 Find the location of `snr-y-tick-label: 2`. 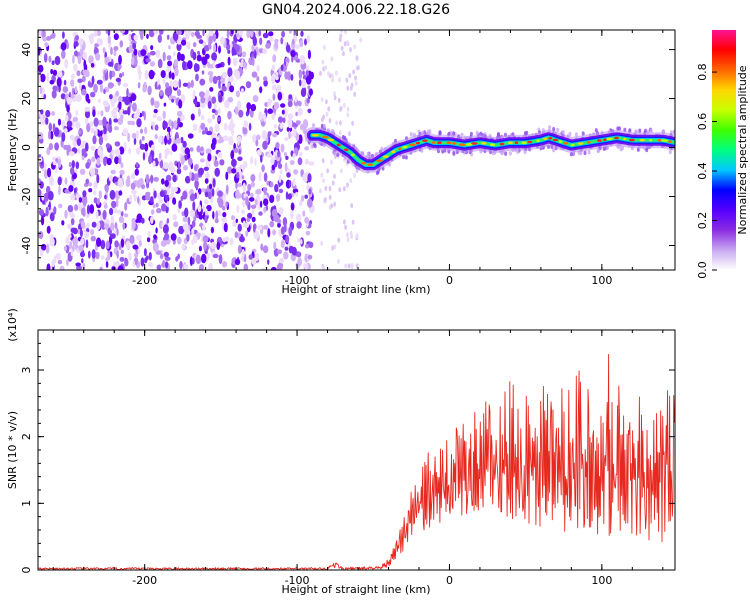

snr-y-tick-label: 2 is located at coordinates (26, 436).